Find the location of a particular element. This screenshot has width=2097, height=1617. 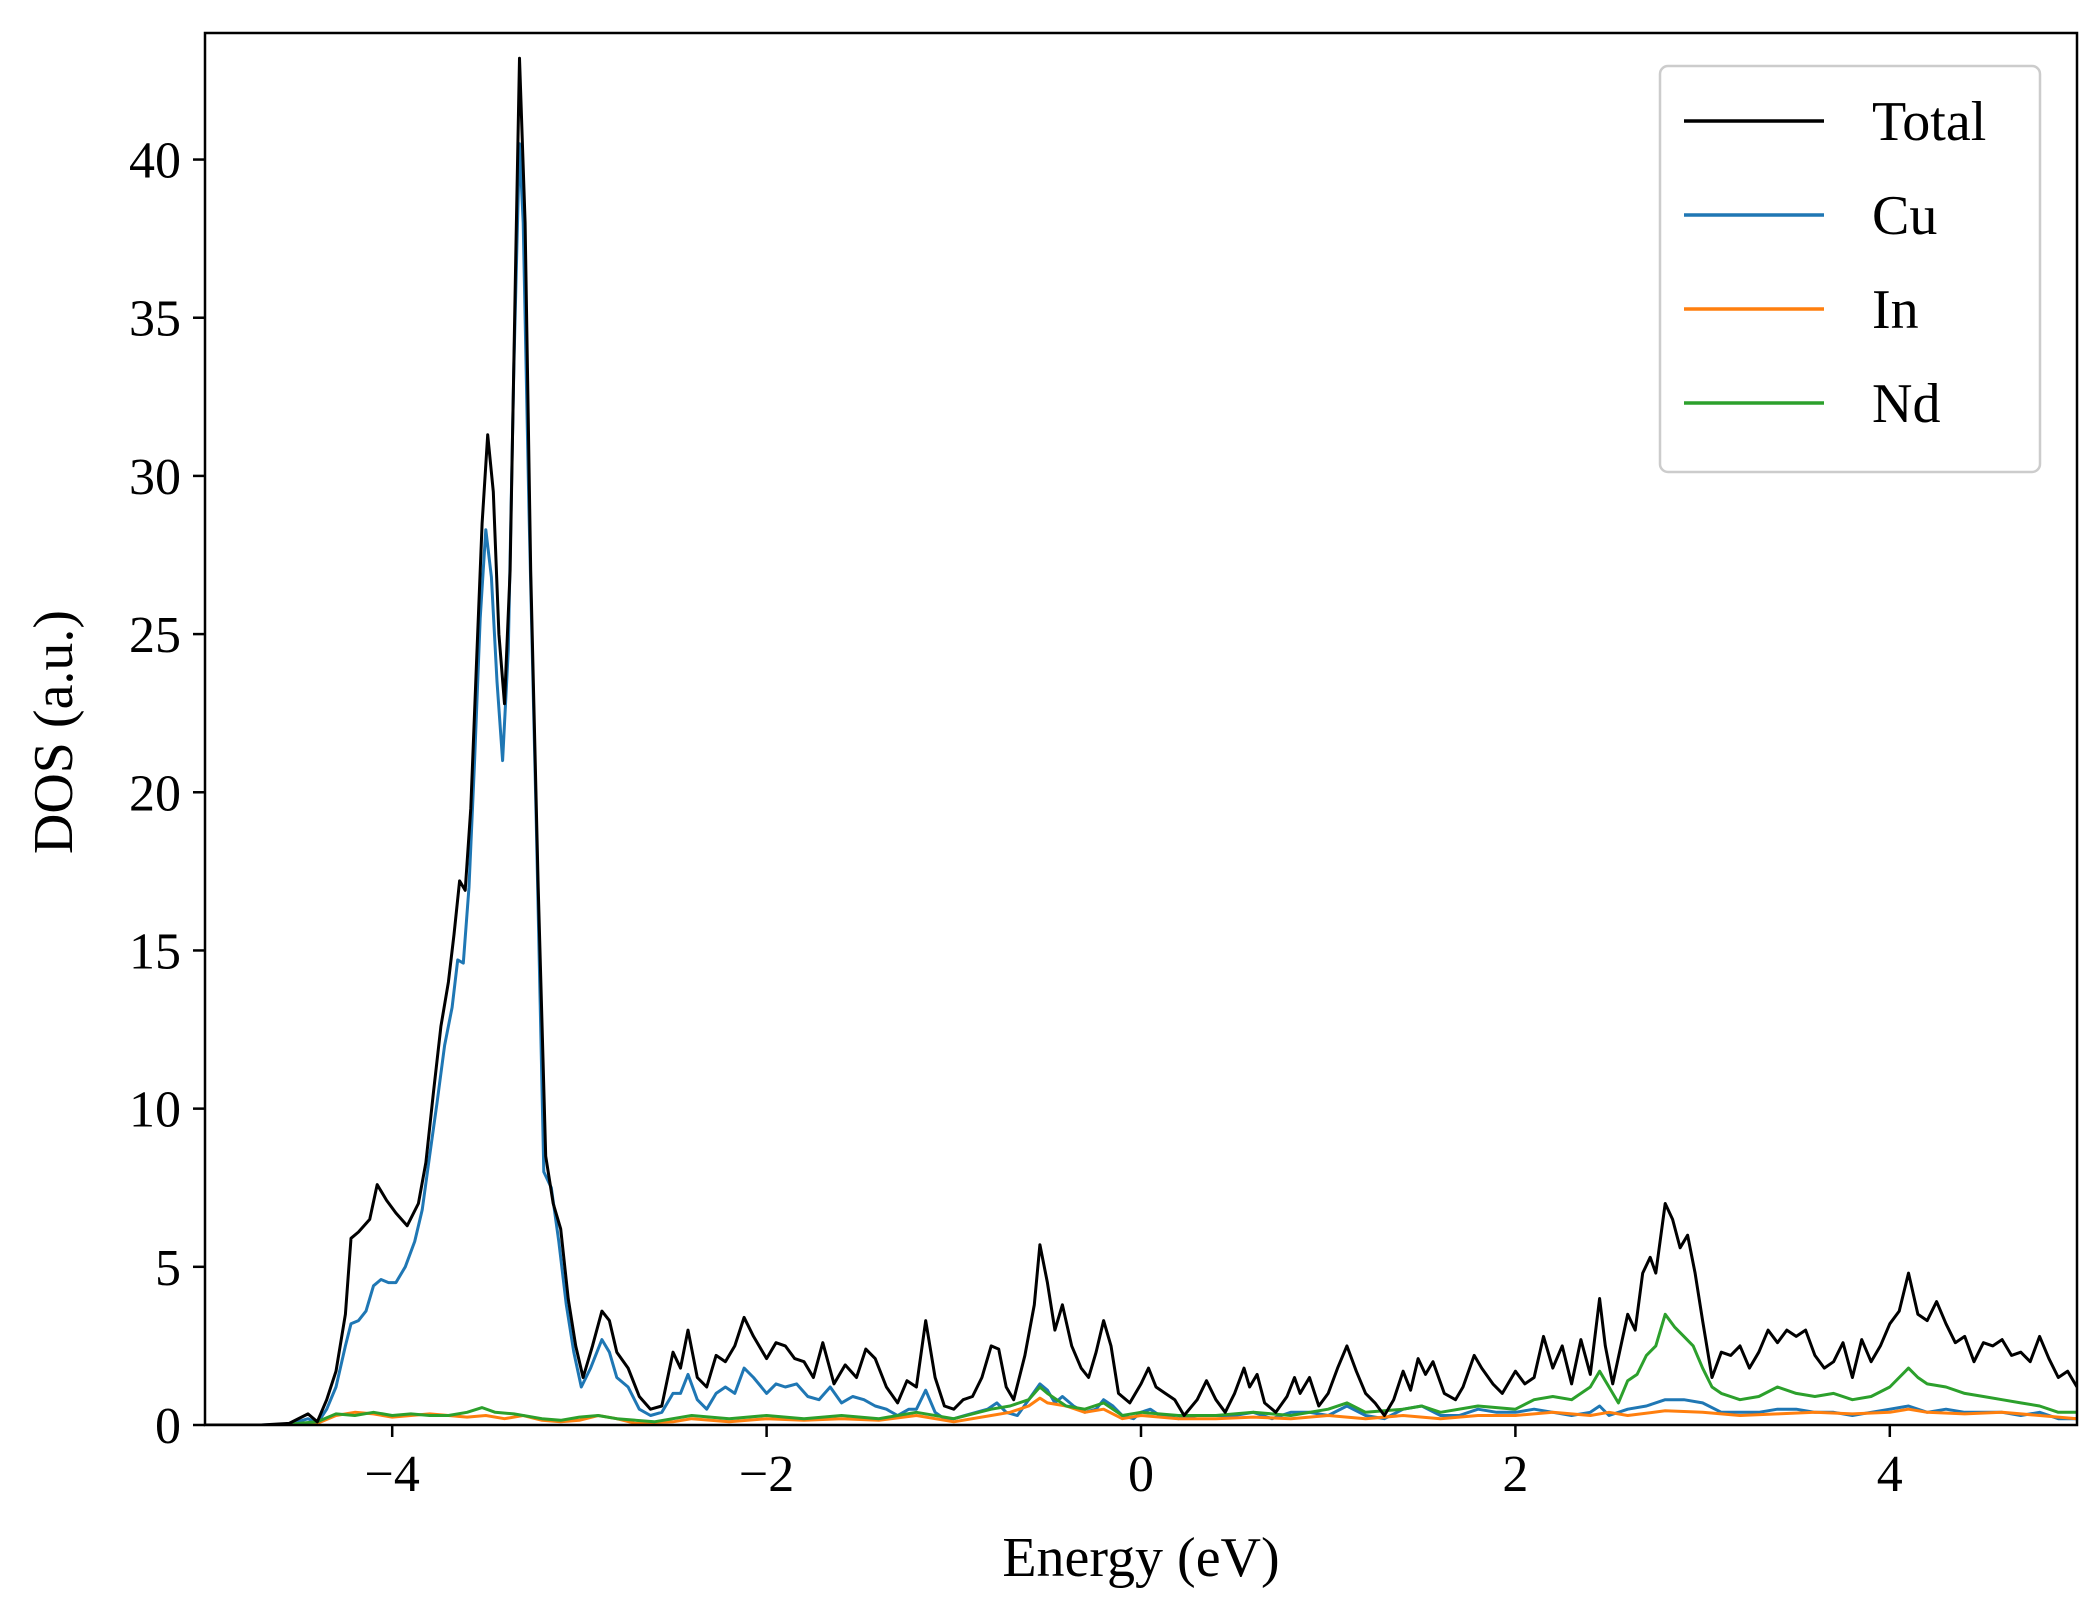

legend-label-total: Total is located at coordinates (1929, 122).